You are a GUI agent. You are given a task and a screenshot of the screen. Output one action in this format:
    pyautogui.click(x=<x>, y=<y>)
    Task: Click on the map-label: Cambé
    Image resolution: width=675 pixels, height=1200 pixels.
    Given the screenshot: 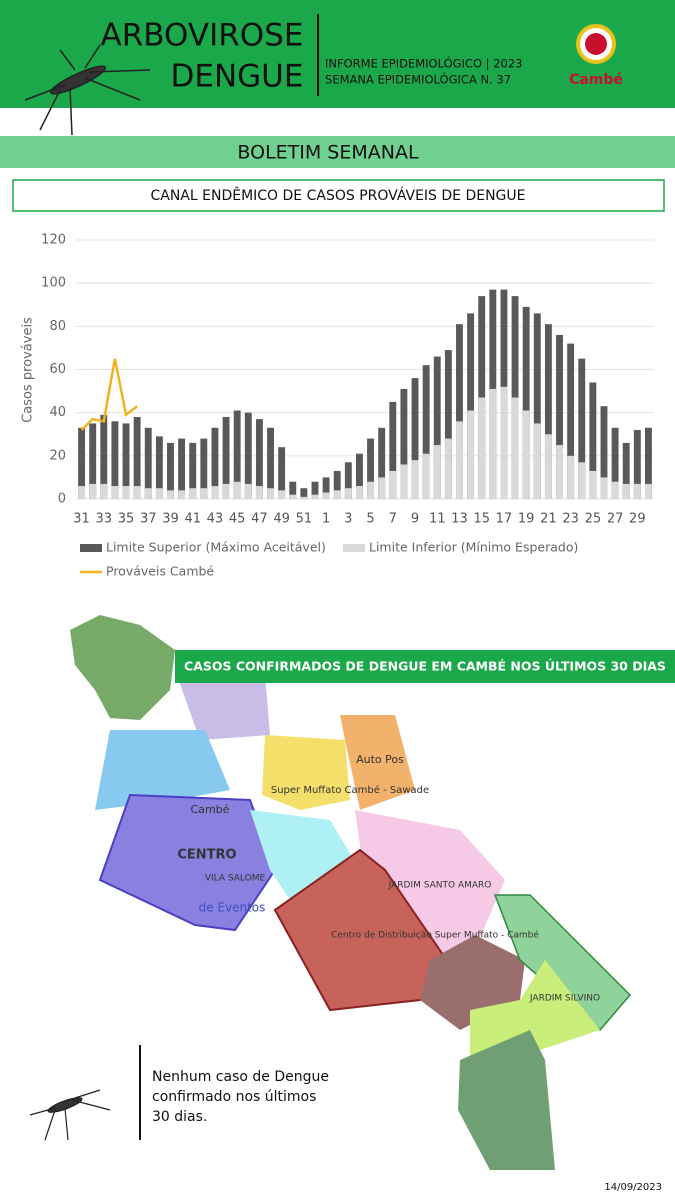 What is the action you would take?
    pyautogui.click(x=210, y=809)
    